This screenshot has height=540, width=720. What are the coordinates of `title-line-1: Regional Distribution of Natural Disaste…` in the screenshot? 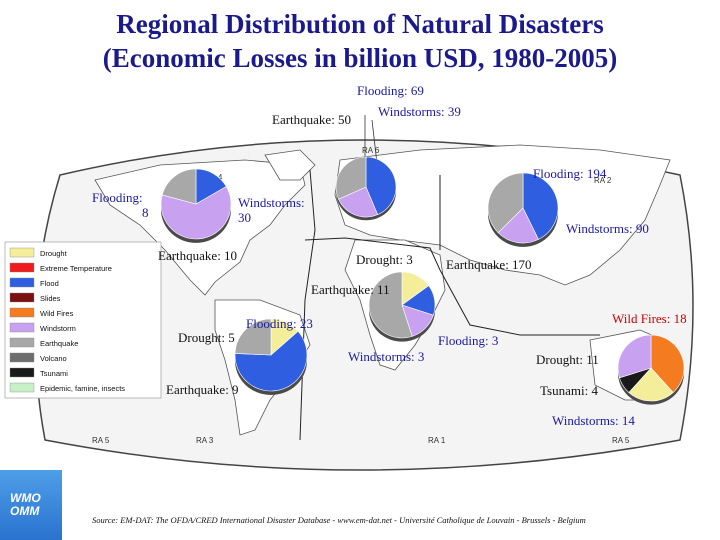 It's located at (360, 24).